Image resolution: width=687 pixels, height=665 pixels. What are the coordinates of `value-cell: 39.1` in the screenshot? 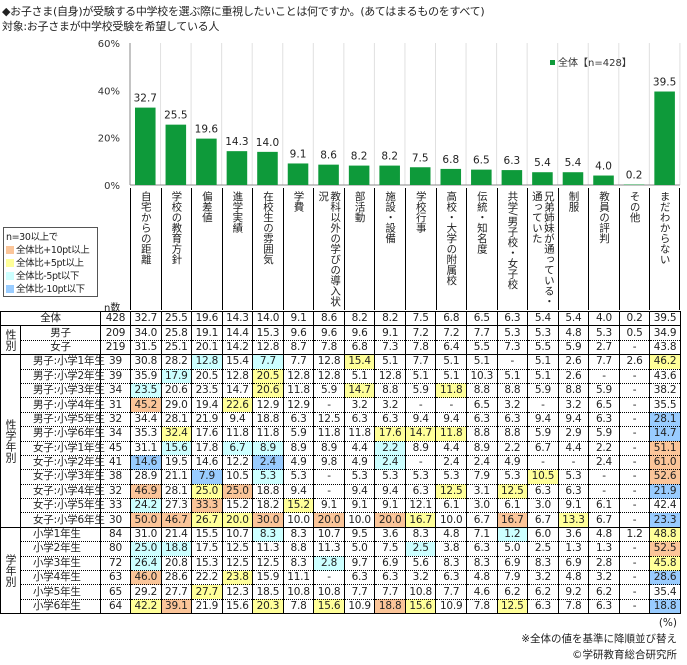 It's located at (176, 606).